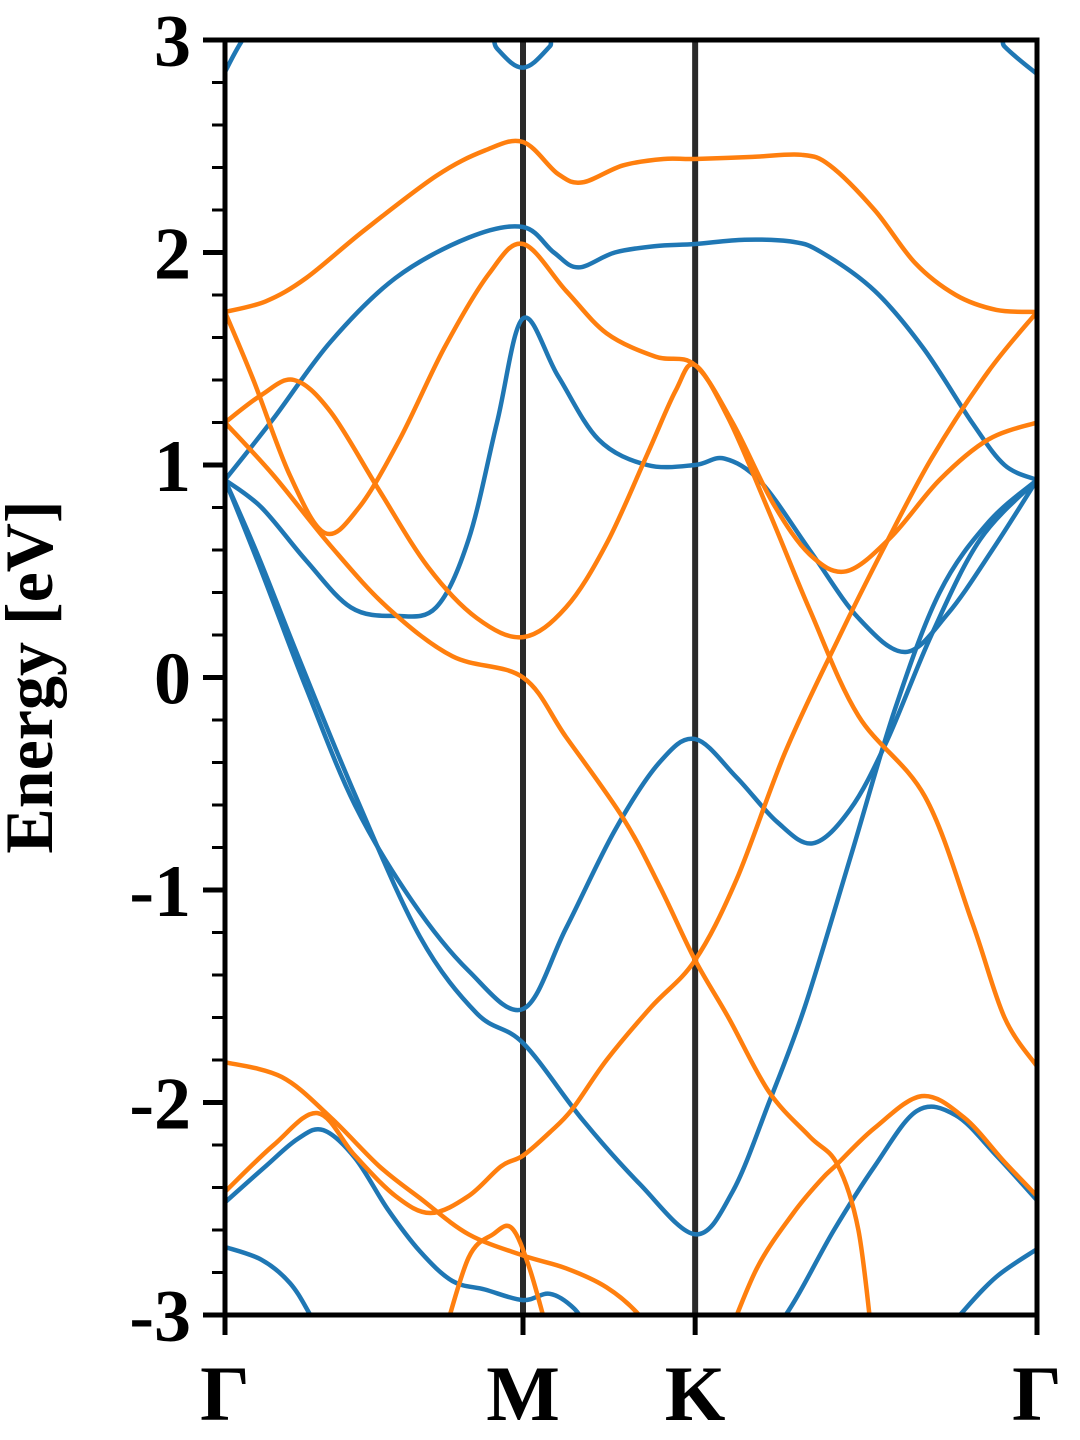  What do you see at coordinates (33, 676) in the screenshot?
I see `y-axis-label: Energy [eV]` at bounding box center [33, 676].